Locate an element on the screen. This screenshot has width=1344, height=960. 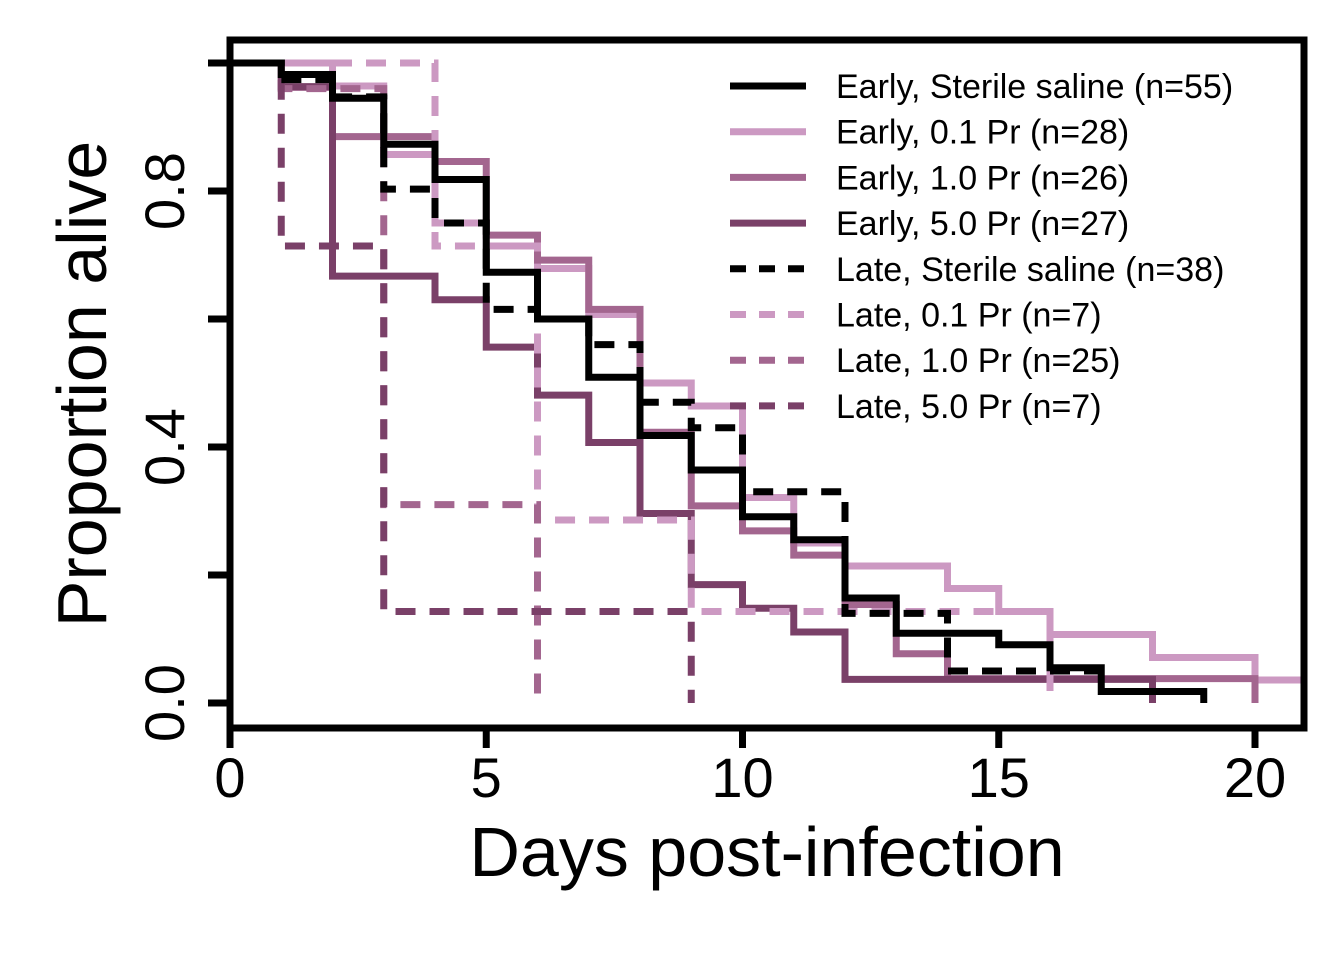
y-tick-label: 0.8 is located at coordinates (164, 191).